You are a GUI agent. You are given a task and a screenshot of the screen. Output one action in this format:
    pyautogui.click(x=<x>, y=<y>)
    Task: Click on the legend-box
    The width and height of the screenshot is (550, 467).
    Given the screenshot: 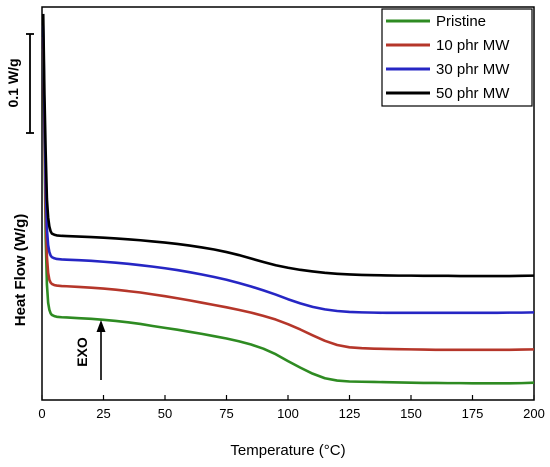 What is the action you would take?
    pyautogui.click(x=457, y=57)
    